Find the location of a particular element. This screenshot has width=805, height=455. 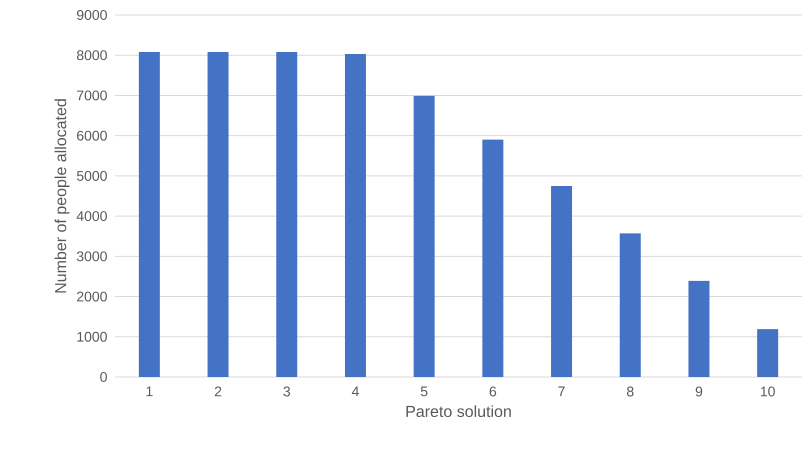

x-tick-label: 4 is located at coordinates (355, 391).